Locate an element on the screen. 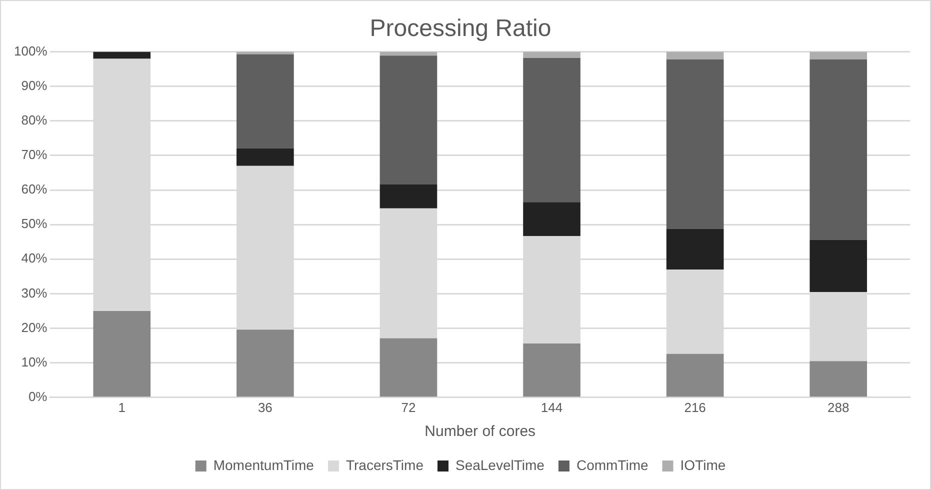 The image size is (931, 490). y-tick-label: 10% is located at coordinates (34, 362).